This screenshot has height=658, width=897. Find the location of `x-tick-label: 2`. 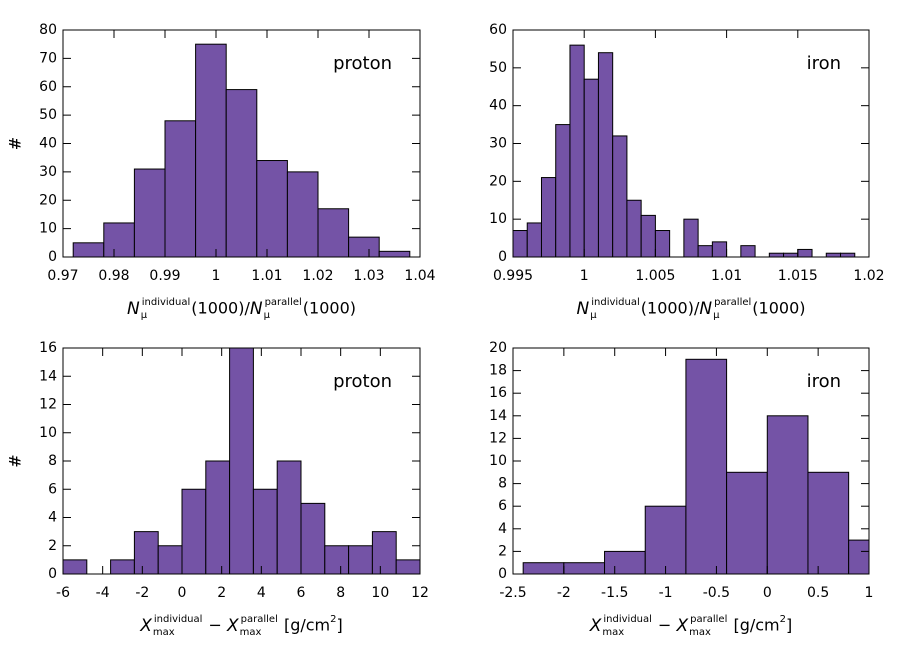

x-tick-label: 2 is located at coordinates (221, 593).